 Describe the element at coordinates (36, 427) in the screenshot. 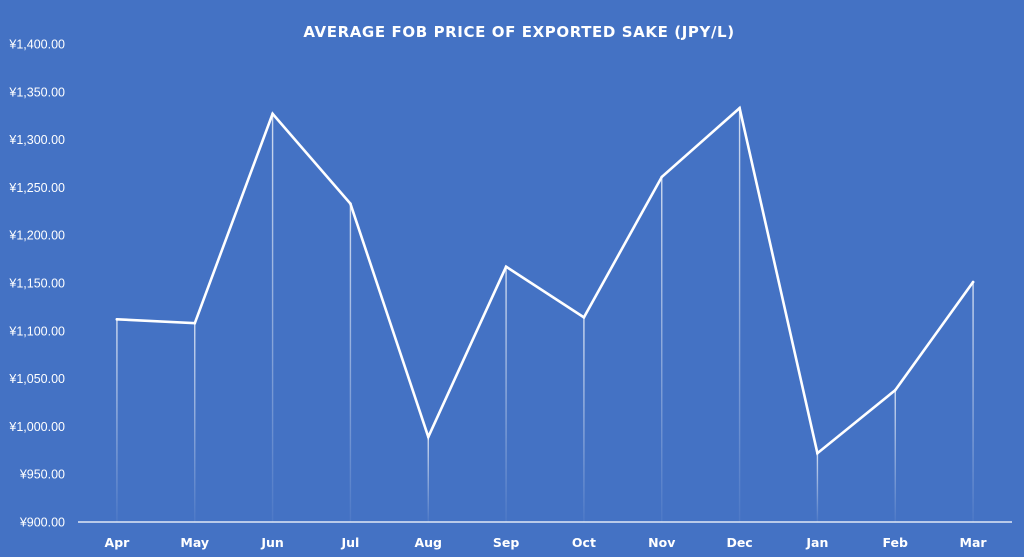

I see `y-tick-label: ¥1,000.00` at that location.